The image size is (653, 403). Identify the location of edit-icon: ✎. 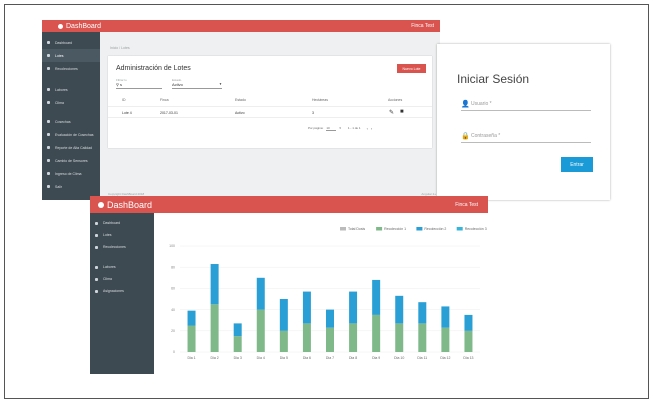
(392, 113).